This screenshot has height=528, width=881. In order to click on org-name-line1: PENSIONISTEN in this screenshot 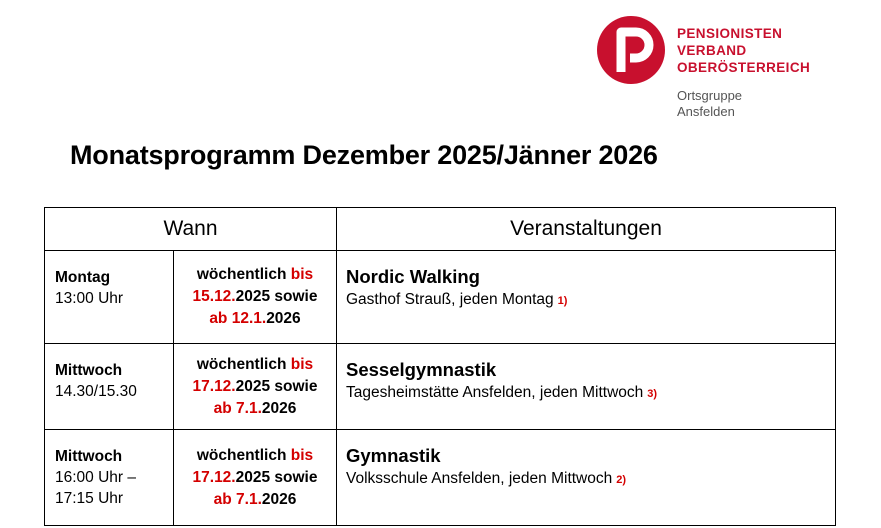, I will do `click(730, 33)`.